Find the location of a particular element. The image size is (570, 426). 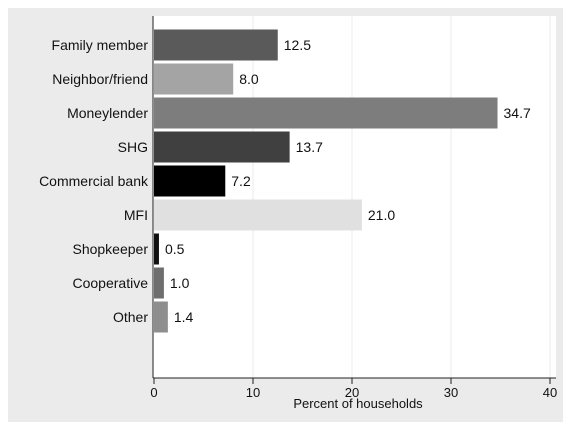

data-label: 8.0 is located at coordinates (249, 79).